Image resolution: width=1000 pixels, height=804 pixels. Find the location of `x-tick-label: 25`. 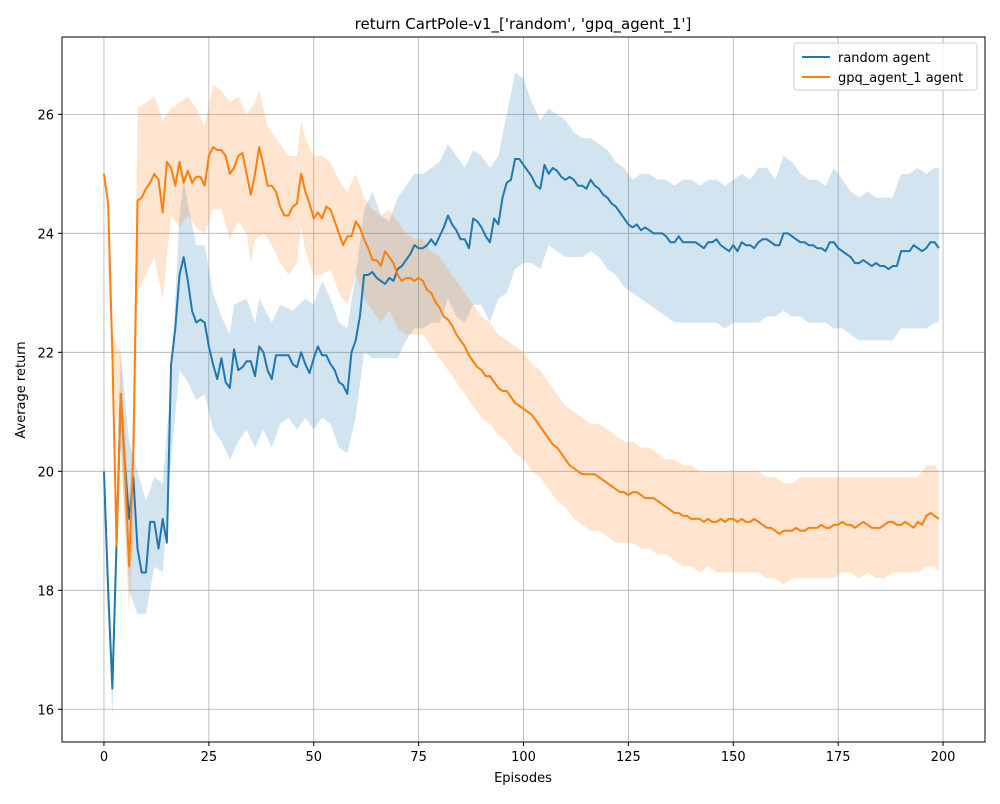

x-tick-label: 25 is located at coordinates (209, 757).